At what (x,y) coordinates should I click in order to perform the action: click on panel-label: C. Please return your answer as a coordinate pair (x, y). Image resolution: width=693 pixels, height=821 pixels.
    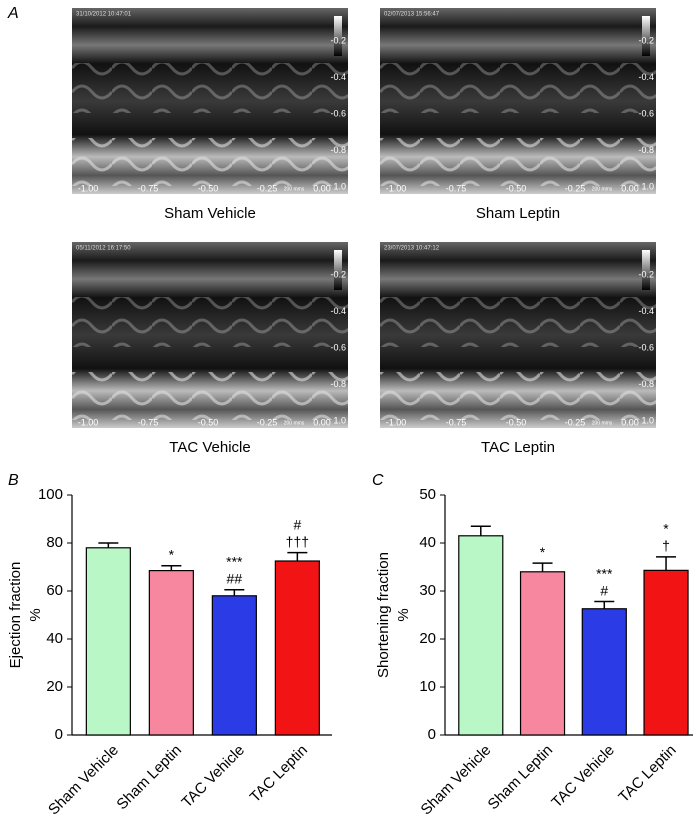
    Looking at the image, I should click on (378, 480).